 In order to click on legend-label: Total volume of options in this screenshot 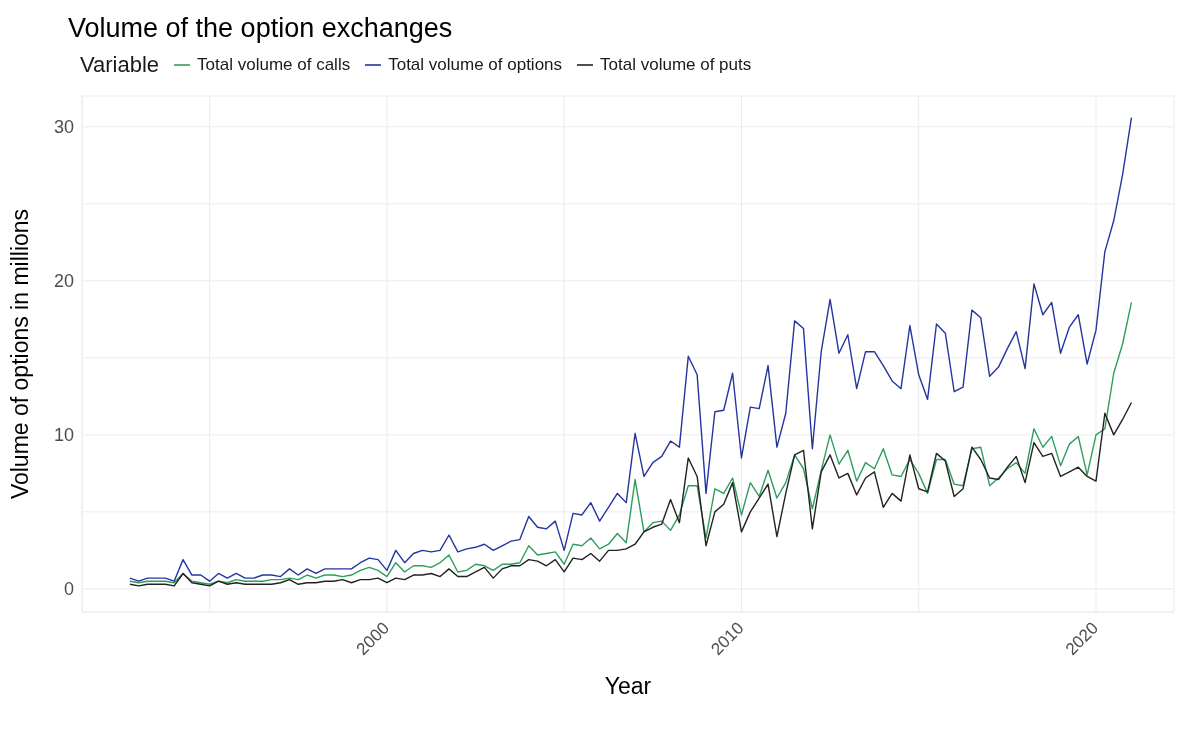, I will do `click(475, 65)`.